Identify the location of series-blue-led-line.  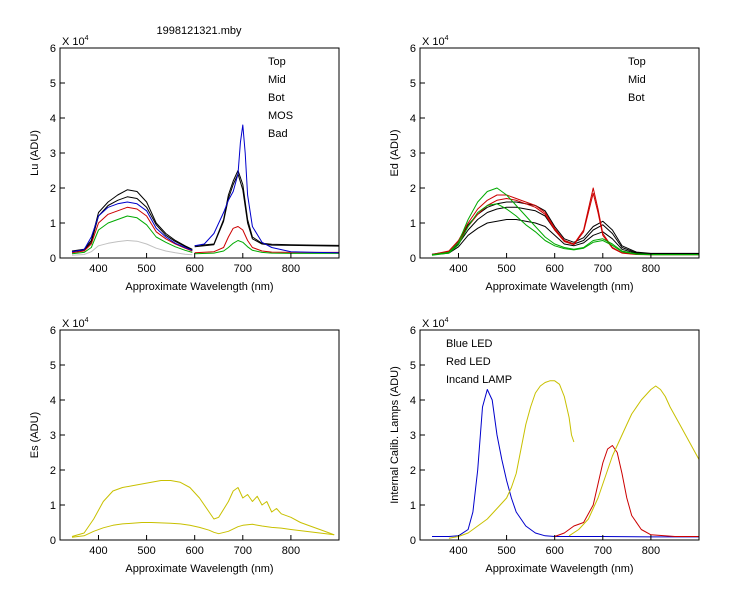
(565, 463).